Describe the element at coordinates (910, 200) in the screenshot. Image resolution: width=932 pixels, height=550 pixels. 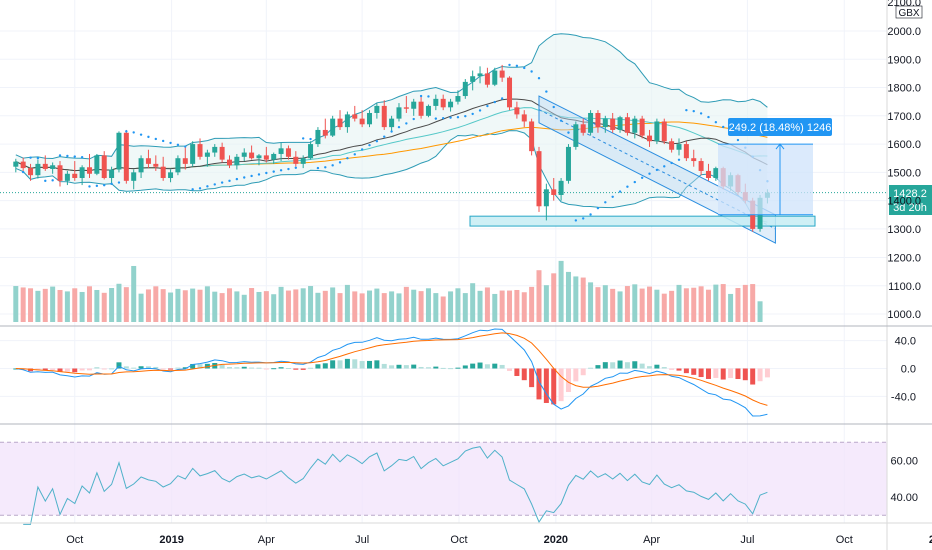
I see `last-price-badge` at that location.